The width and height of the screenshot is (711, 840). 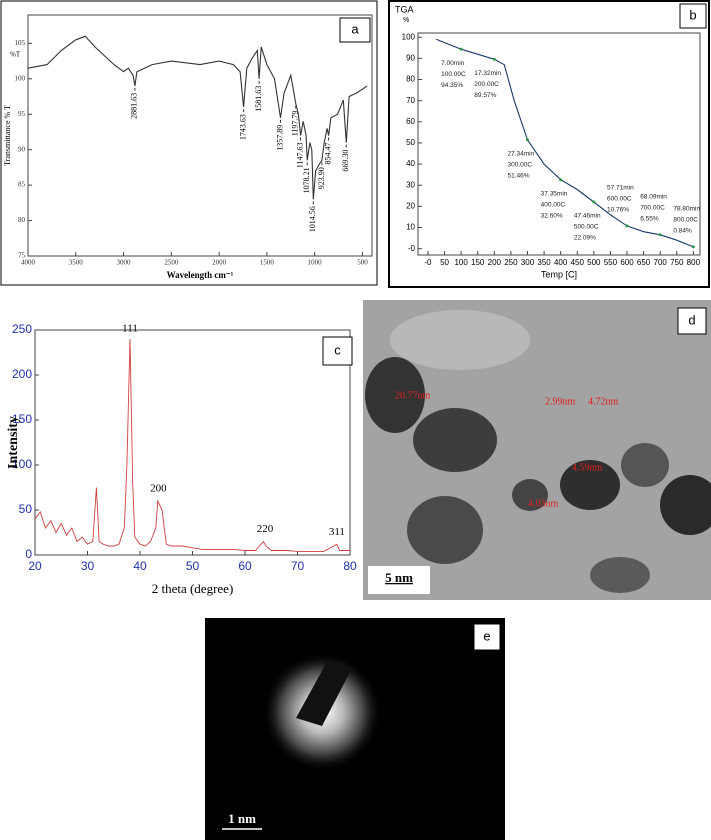 What do you see at coordinates (22, 374) in the screenshot?
I see `y-tick-label: 200` at bounding box center [22, 374].